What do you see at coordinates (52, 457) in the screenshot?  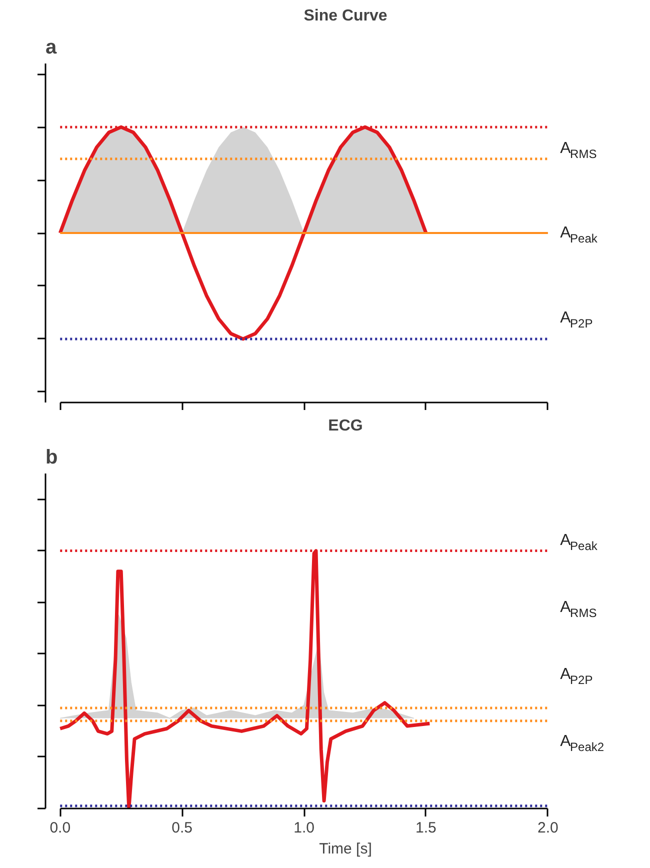 I see `text: b` at bounding box center [52, 457].